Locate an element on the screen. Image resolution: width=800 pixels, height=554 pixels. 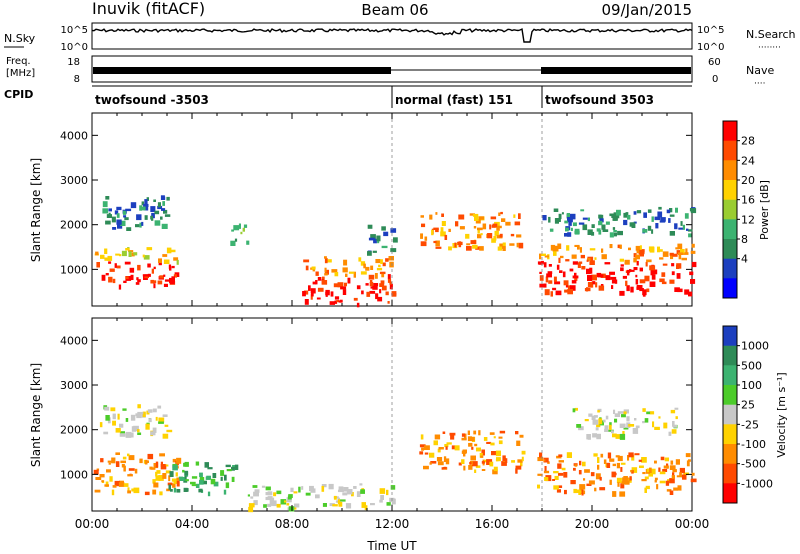
colorbar-tick-label: 4 is located at coordinates (744, 259).